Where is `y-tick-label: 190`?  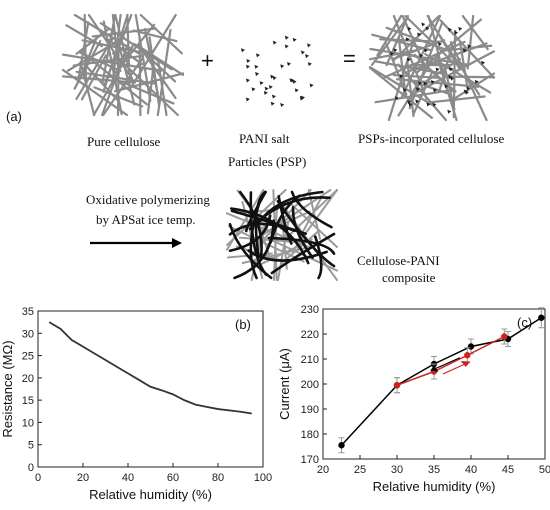 y-tick-label: 190 is located at coordinates (310, 410).